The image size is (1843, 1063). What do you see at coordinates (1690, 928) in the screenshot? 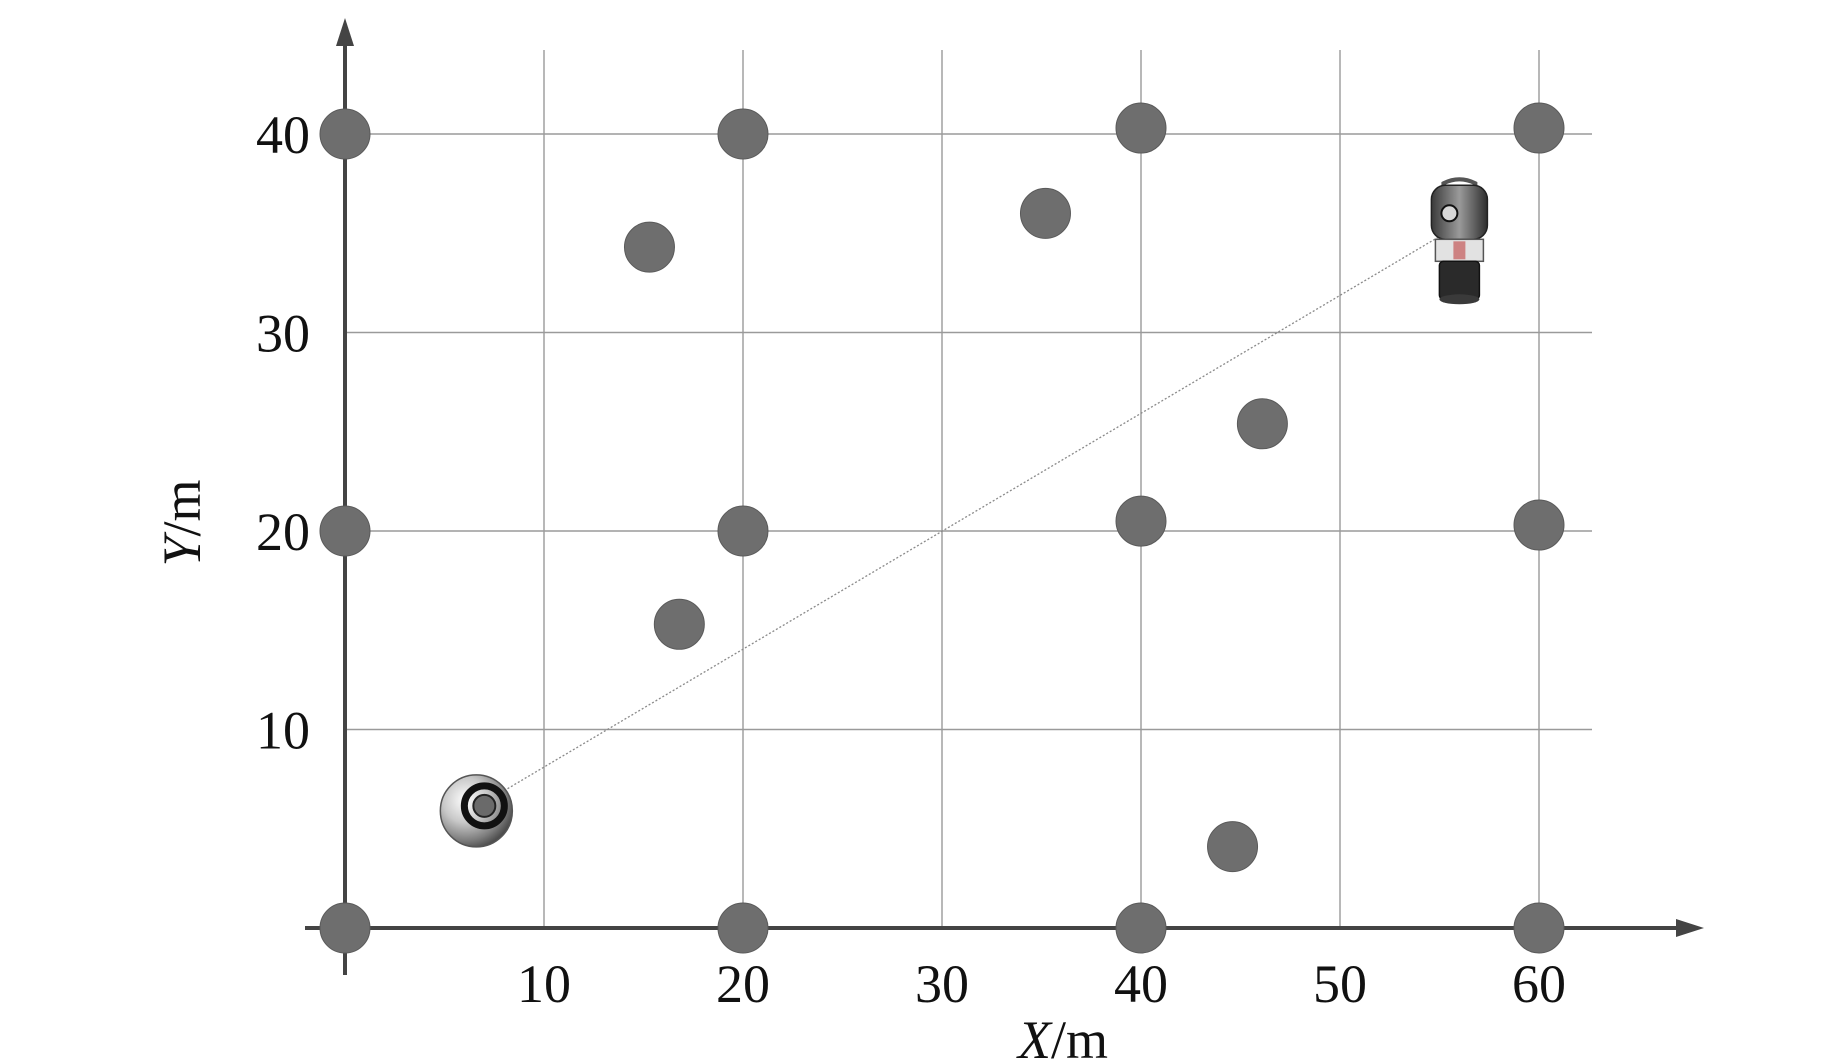
I see `x-axis-arrow` at bounding box center [1690, 928].